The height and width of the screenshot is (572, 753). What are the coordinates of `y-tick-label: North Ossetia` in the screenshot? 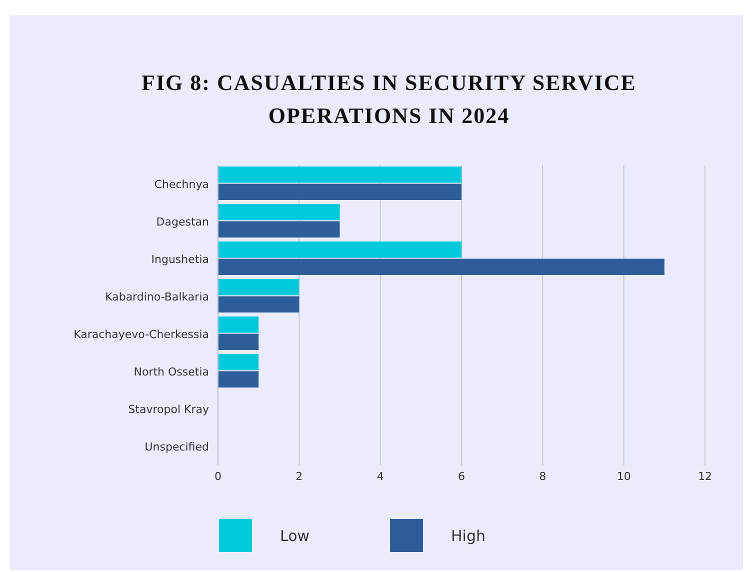 It's located at (171, 371).